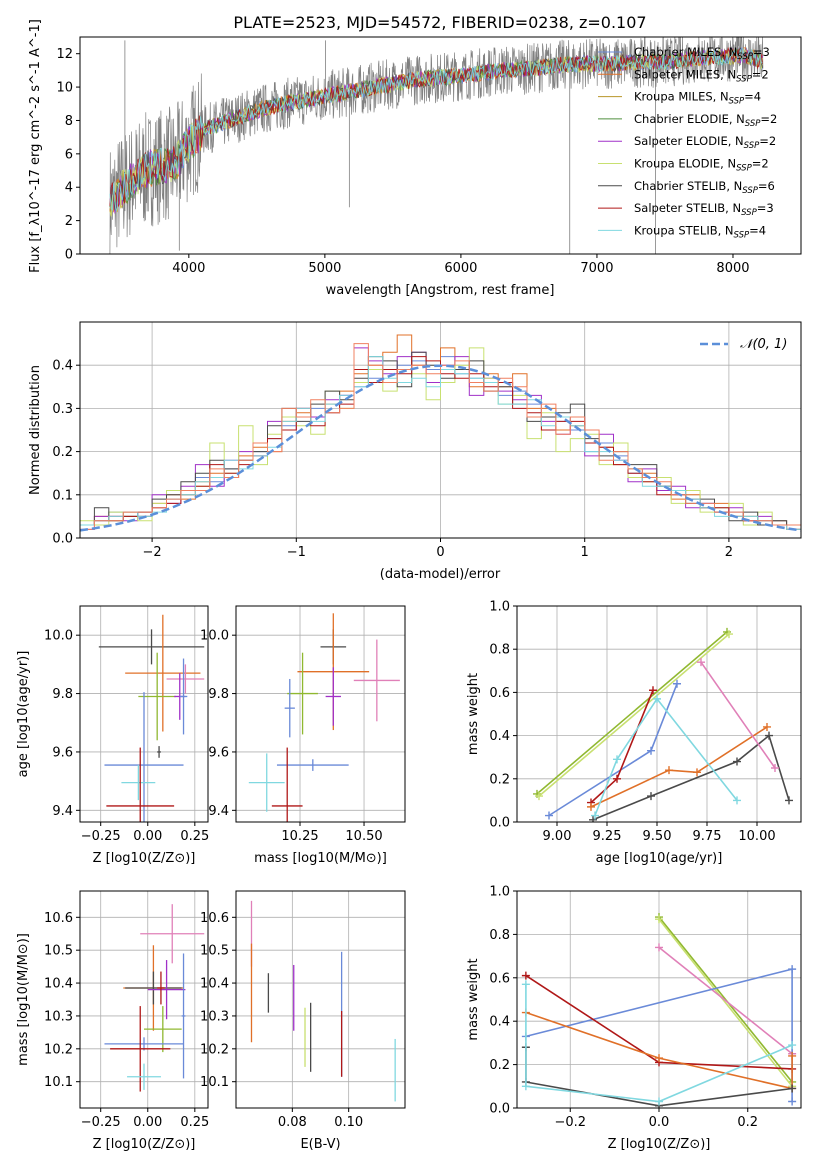  I want to click on y-tick-label: 10, so click(64, 88).